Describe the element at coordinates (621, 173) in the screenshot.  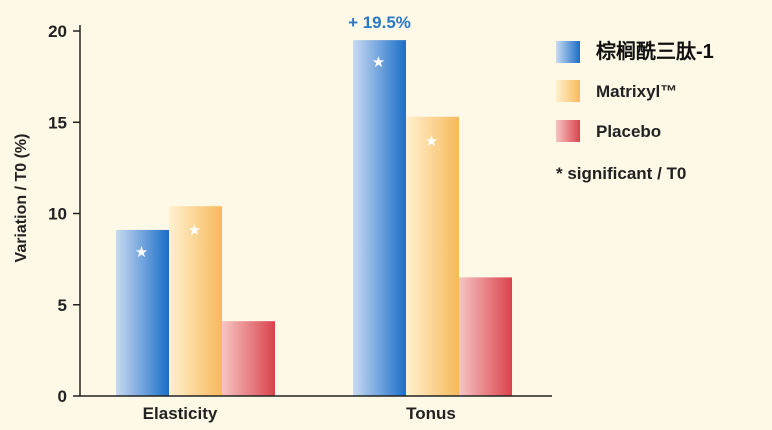
I see `legend-significance-note: * significant / T0` at that location.